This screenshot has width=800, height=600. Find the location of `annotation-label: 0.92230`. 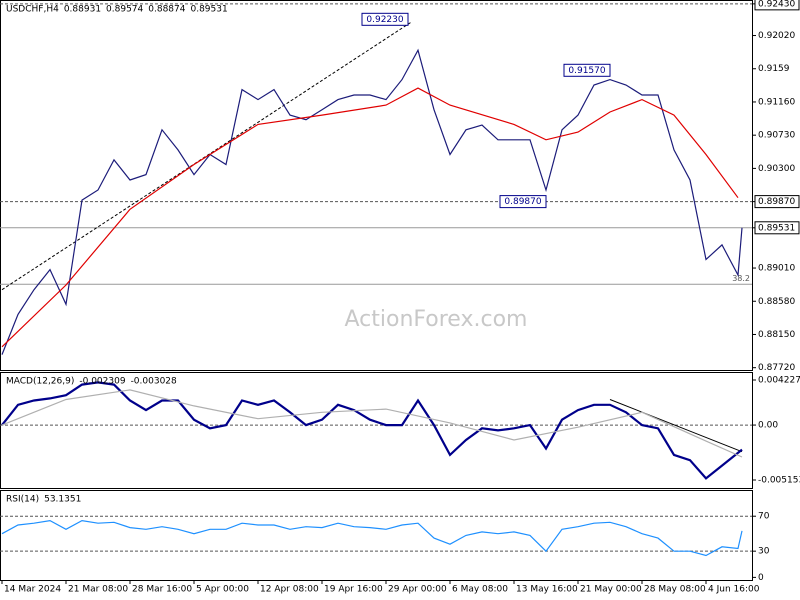

annotation-label: 0.92230 is located at coordinates (384, 20).